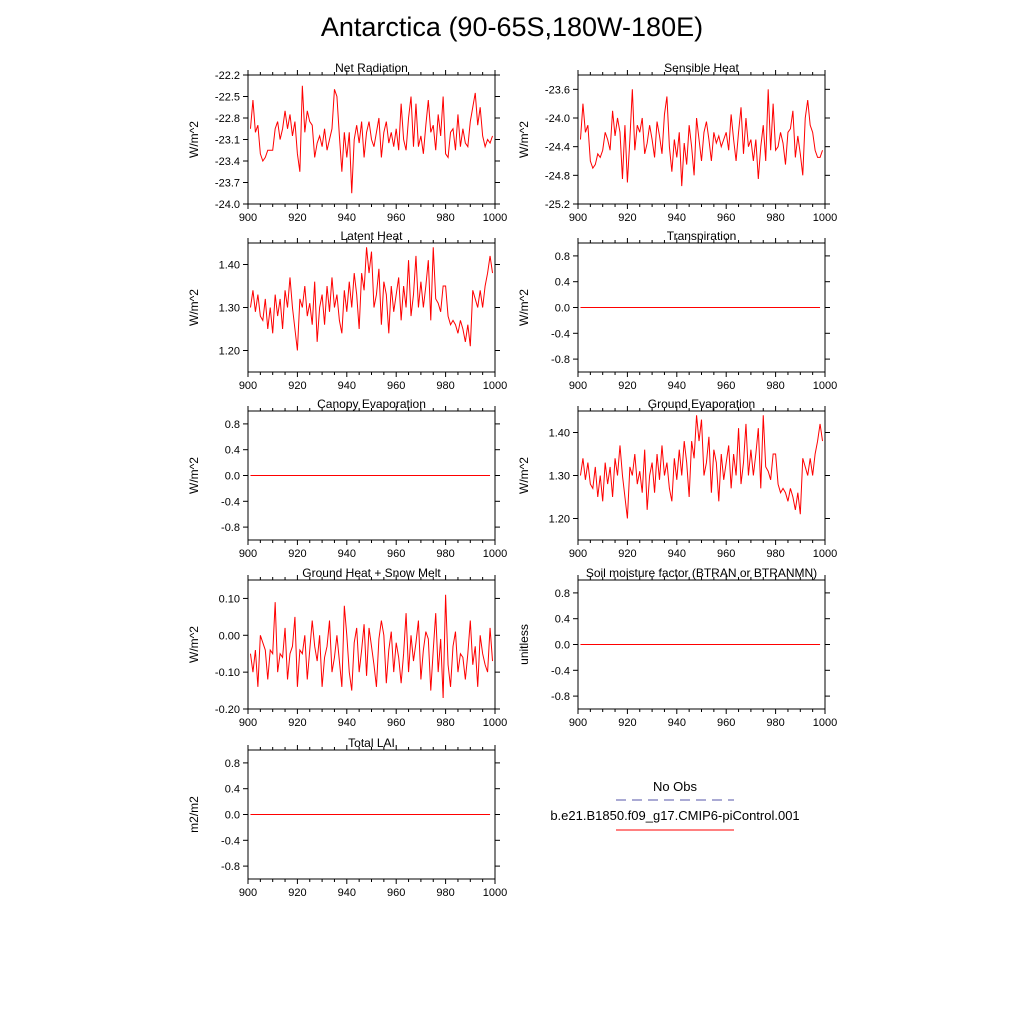 This screenshot has width=1024, height=1024. I want to click on y-tick-label: -23.1, so click(227, 141).